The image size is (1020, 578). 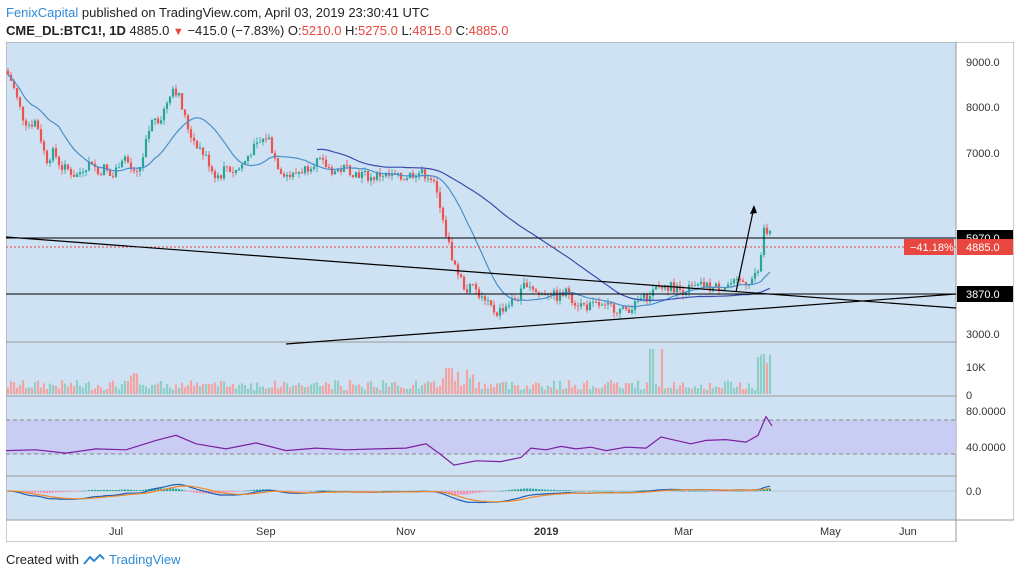 I want to click on price-axis, so click(x=985, y=281).